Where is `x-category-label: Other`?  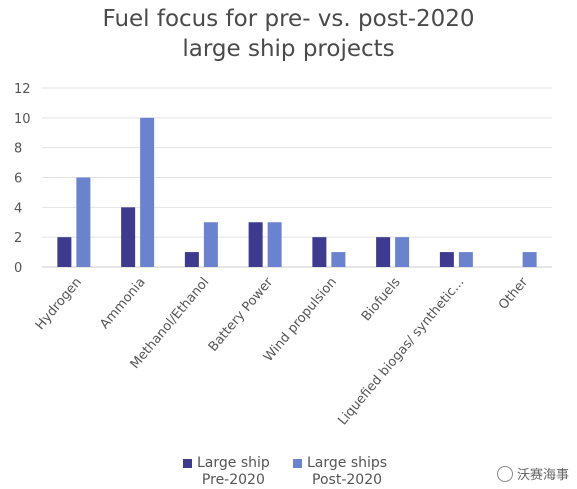 x-category-label: Other is located at coordinates (514, 293).